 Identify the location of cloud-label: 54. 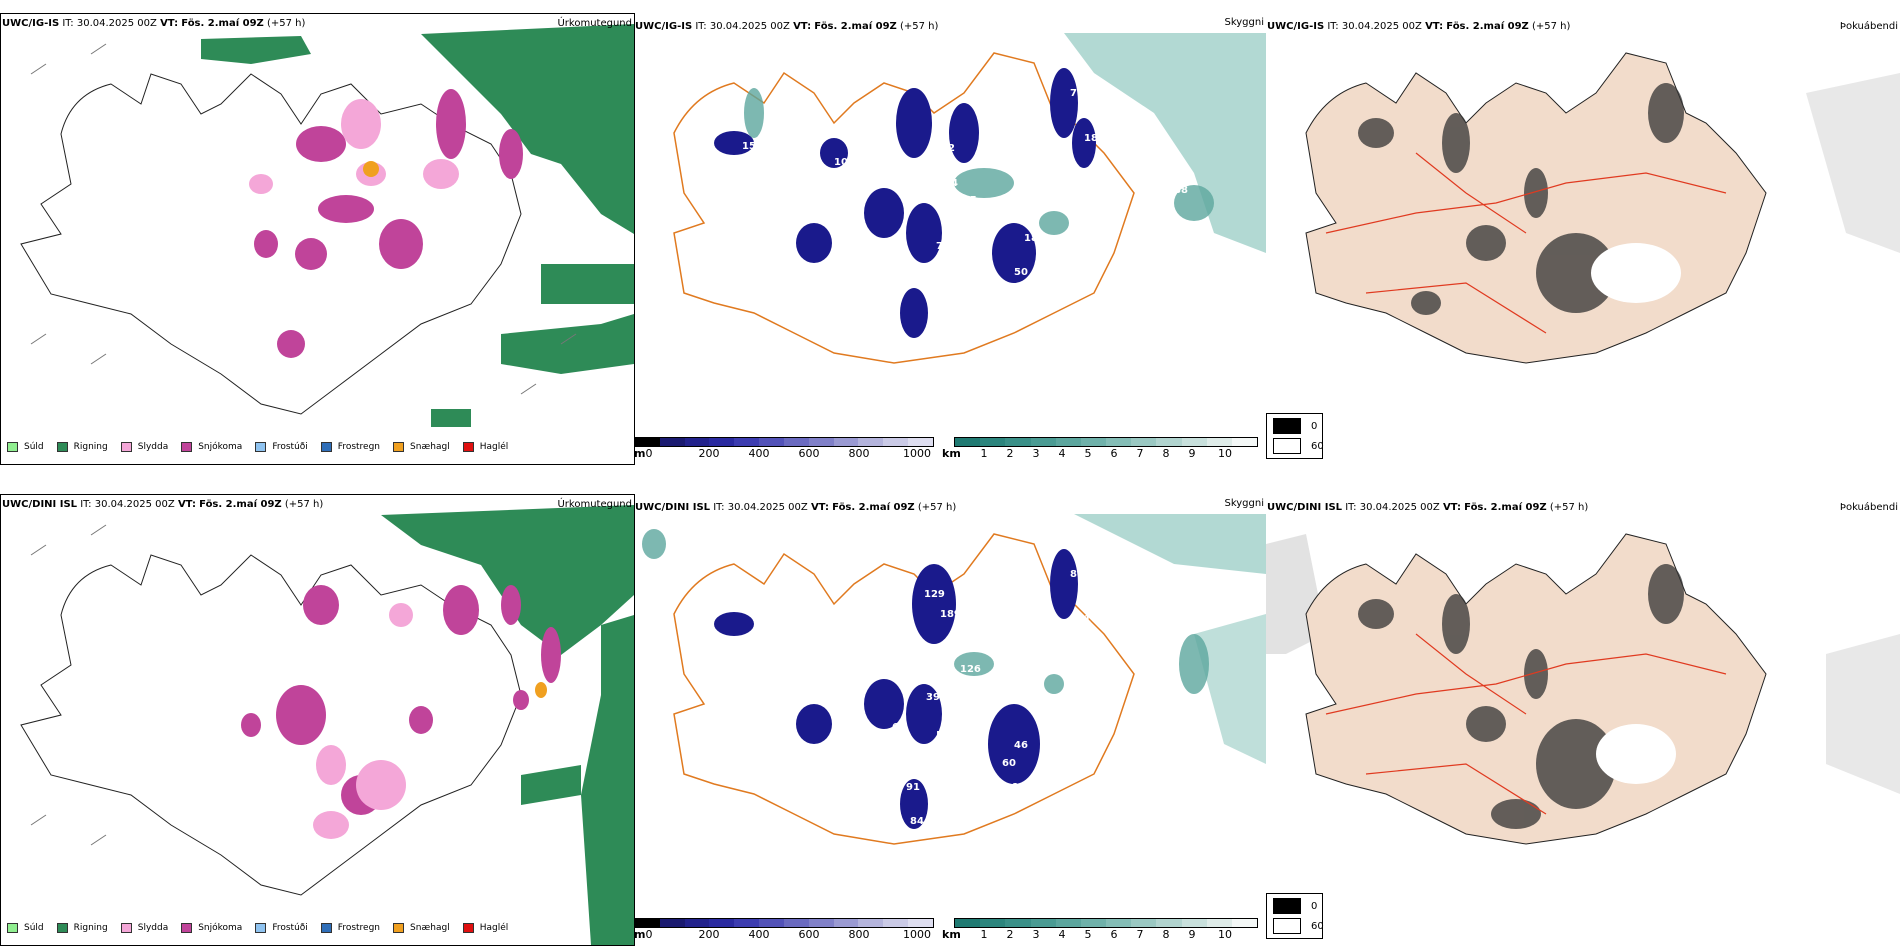
(911, 893).